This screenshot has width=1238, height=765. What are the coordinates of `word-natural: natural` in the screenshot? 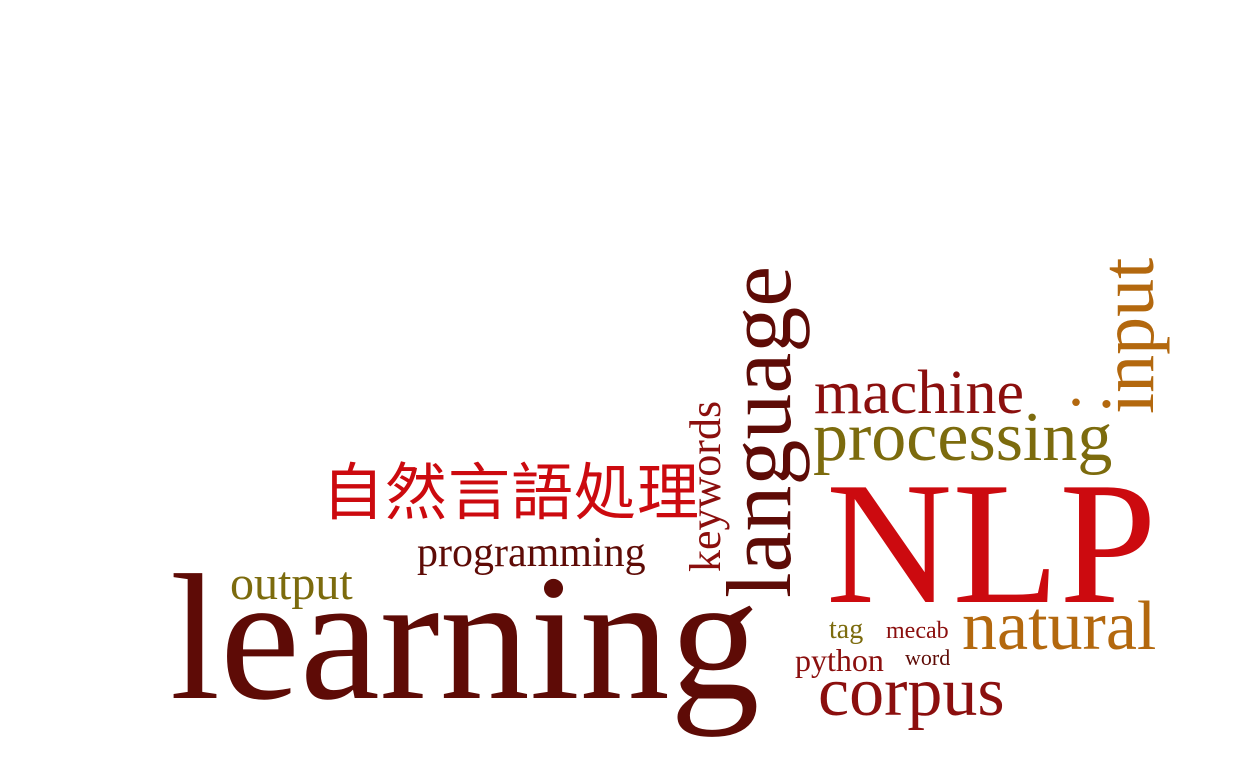 It's located at (1059, 626).